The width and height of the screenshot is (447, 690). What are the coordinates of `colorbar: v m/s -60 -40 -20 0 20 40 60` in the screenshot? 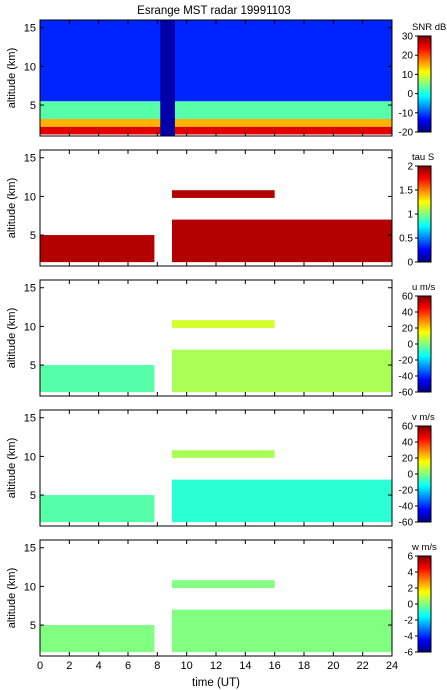 It's located at (417, 470).